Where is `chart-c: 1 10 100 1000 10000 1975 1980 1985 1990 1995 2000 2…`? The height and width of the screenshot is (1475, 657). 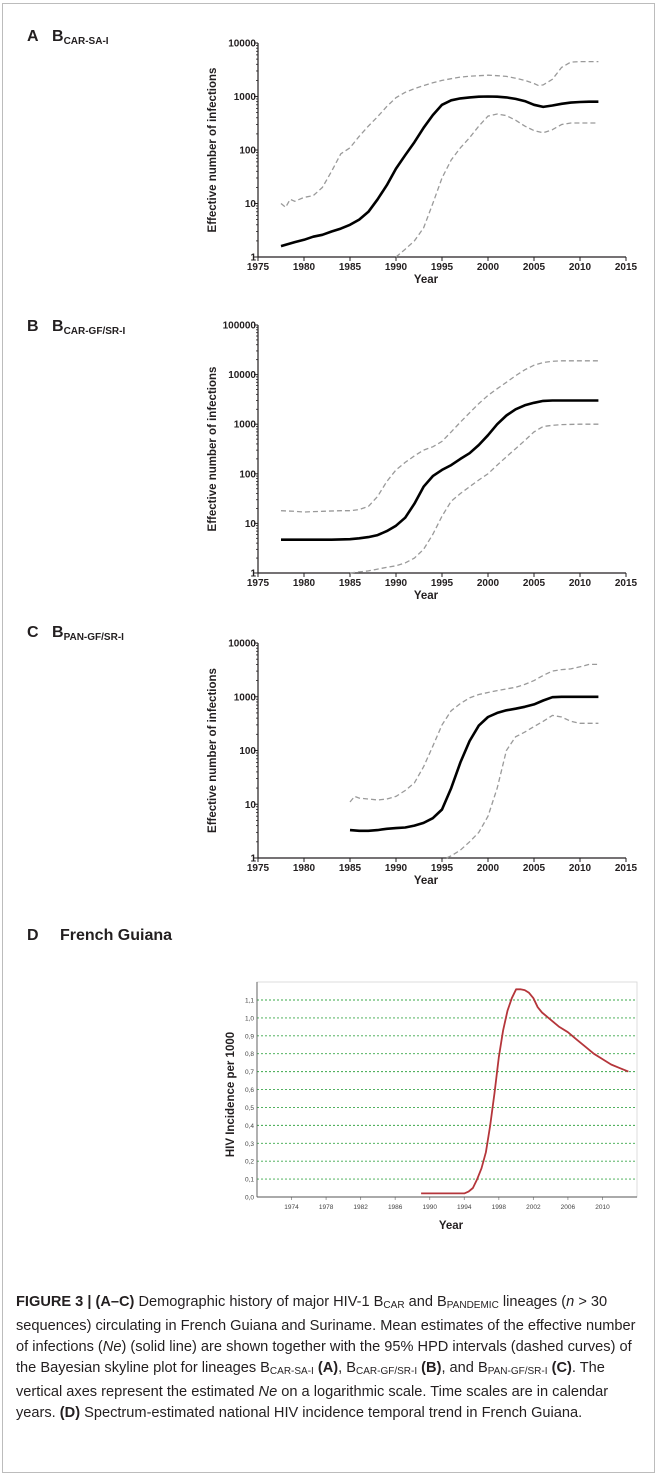
chart-c: 1 10 100 1000 10000 1975 1980 1985 1990 1995 2000 2… is located at coordinates (422, 763).